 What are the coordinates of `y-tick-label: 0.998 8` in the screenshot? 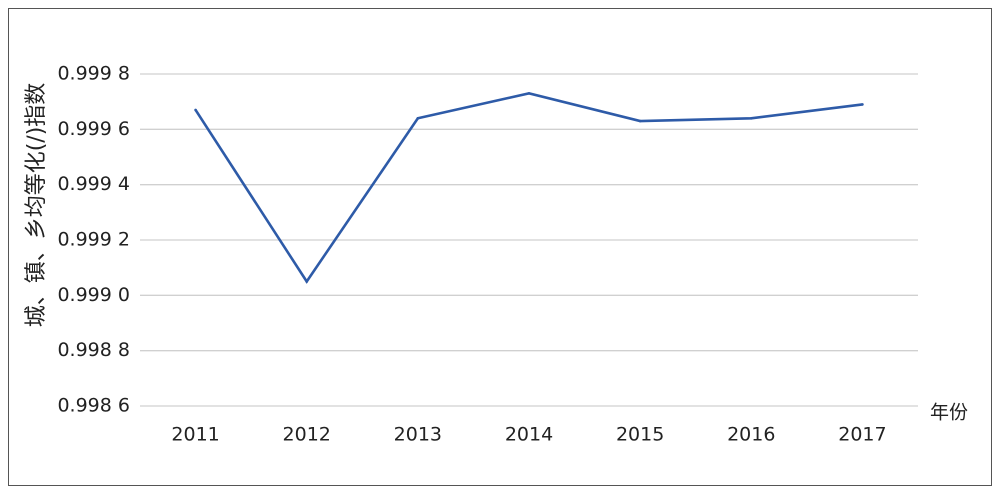 It's located at (93, 350).